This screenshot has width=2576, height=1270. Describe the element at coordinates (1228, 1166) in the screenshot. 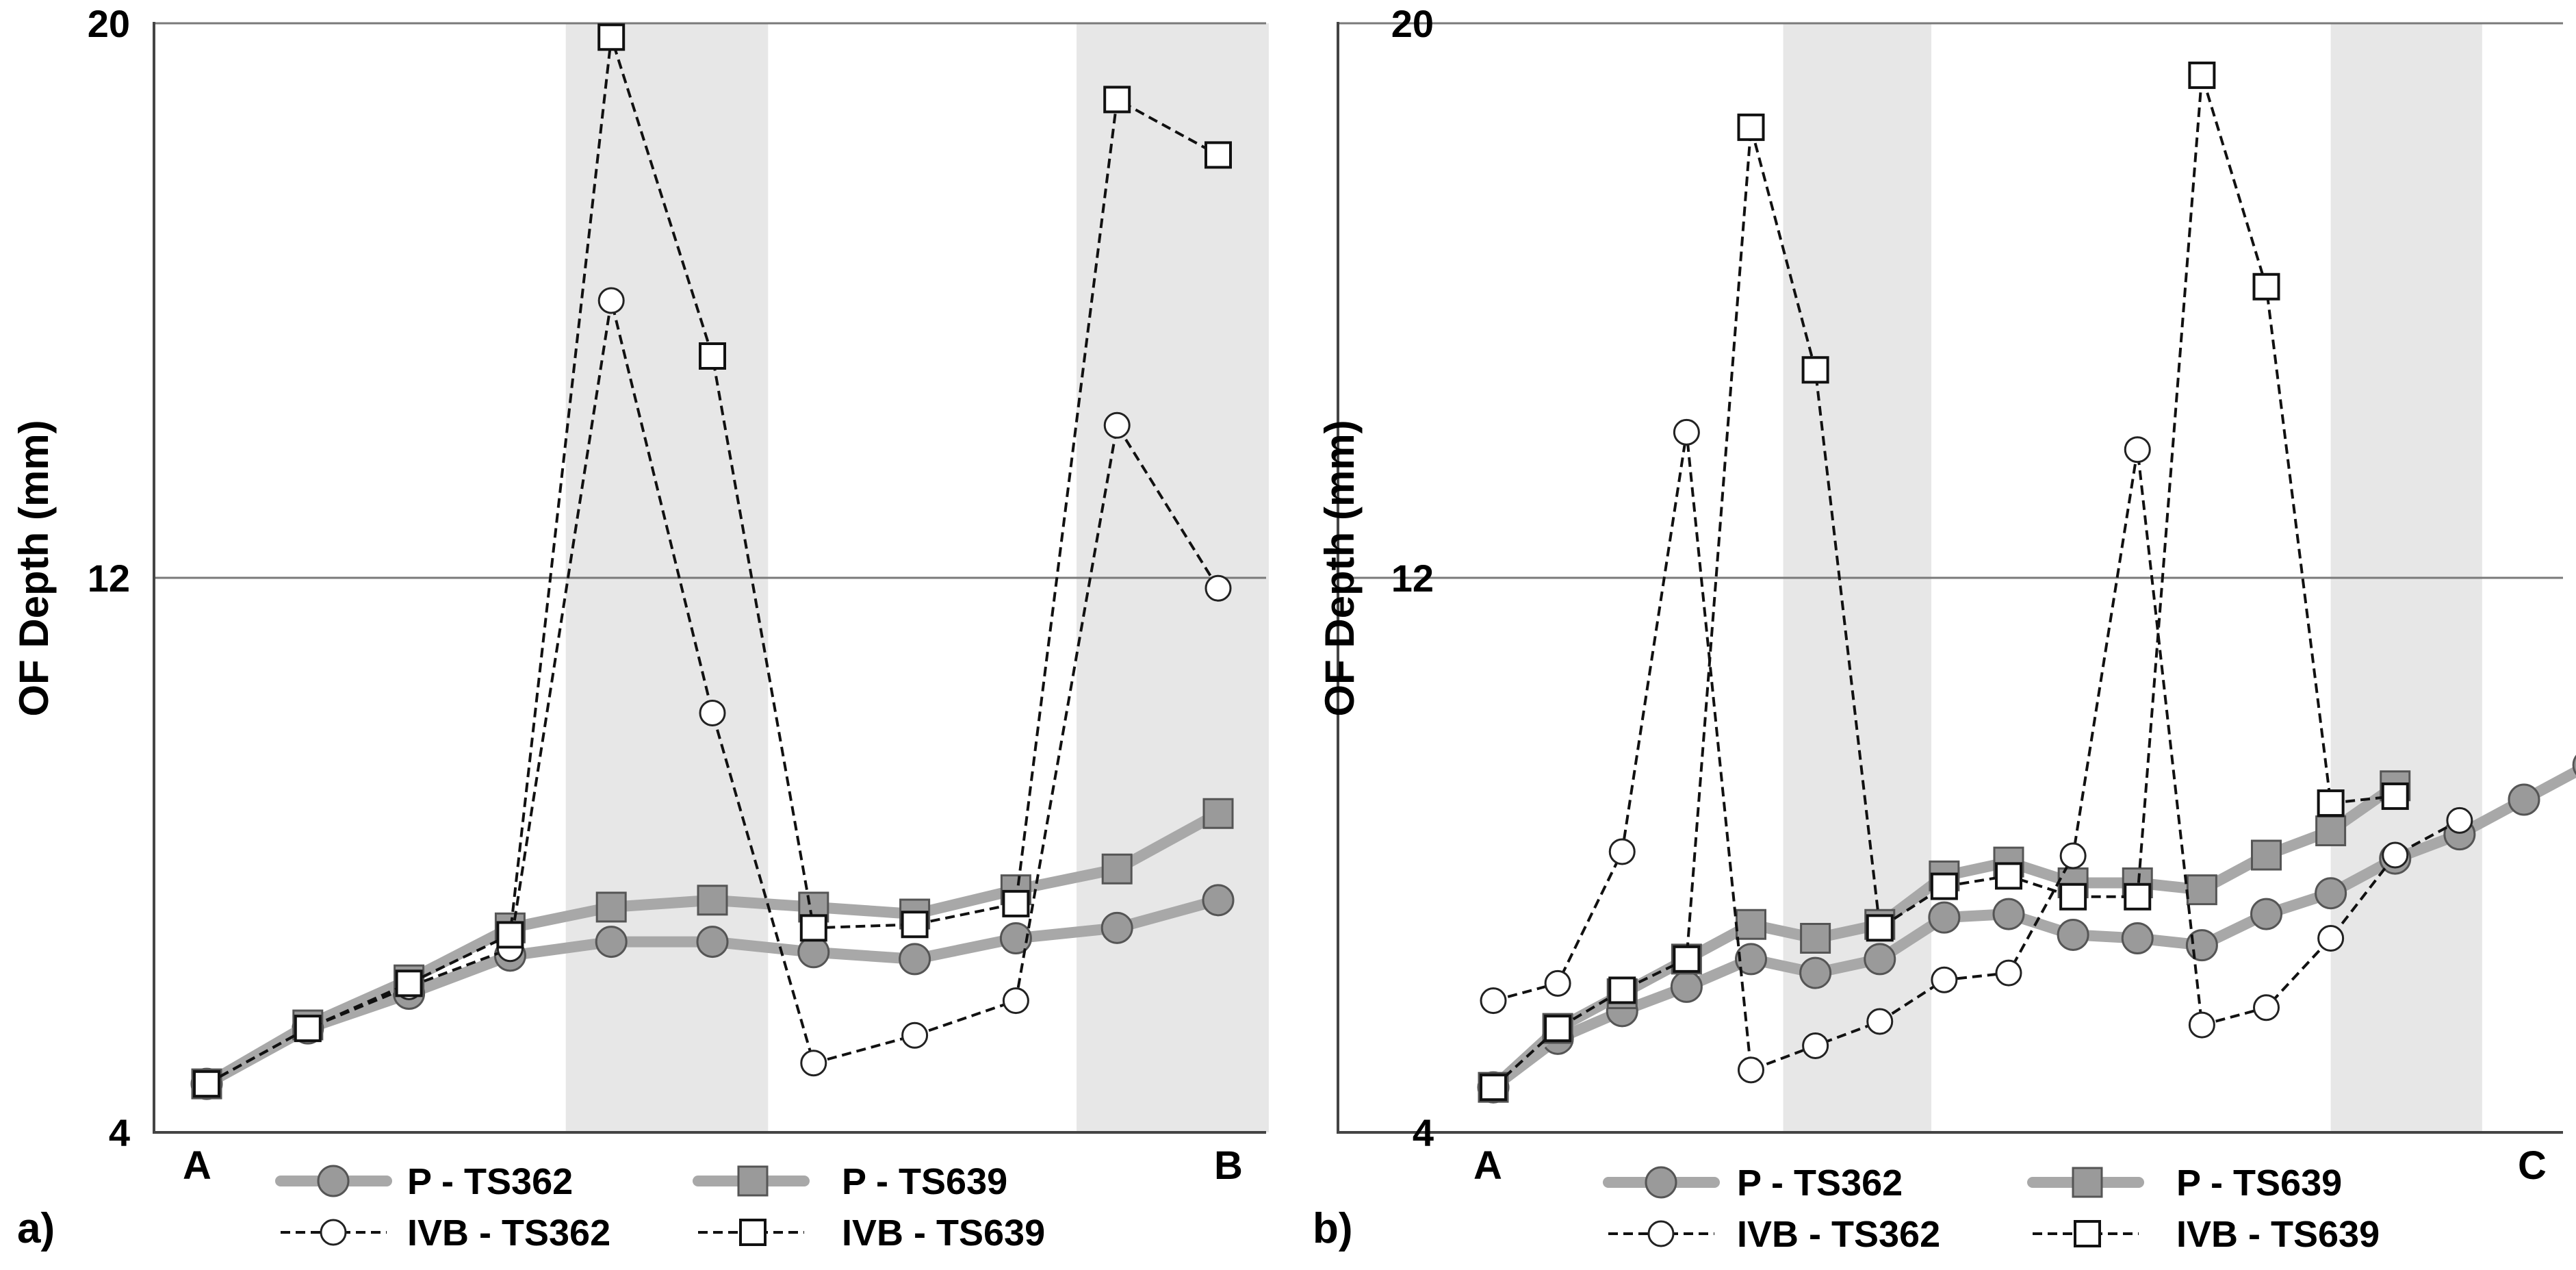

I see `x-endpoint-label-end: B` at that location.